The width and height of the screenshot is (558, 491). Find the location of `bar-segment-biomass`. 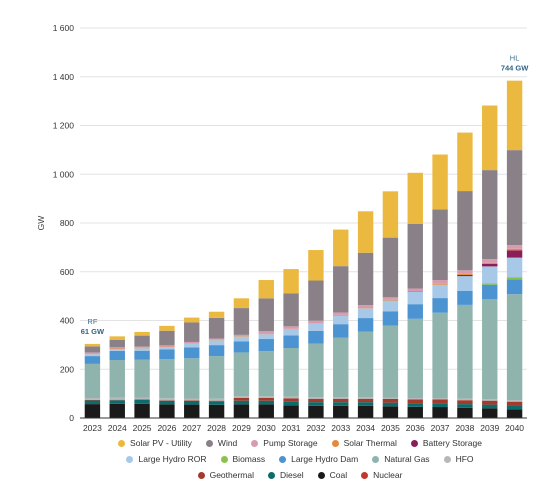

bar-segment-biomass is located at coordinates (514, 278).